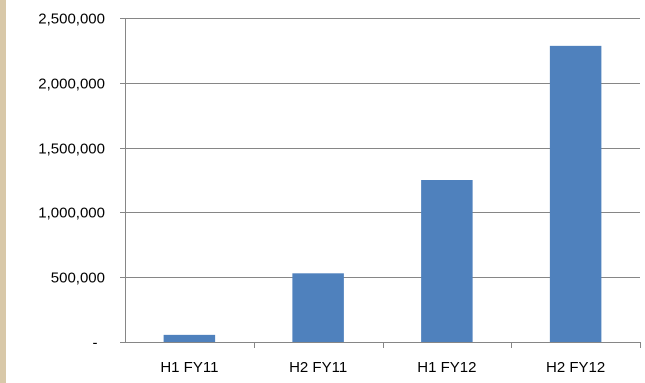  I want to click on y-tick-label: 2,500,000, so click(71, 19).